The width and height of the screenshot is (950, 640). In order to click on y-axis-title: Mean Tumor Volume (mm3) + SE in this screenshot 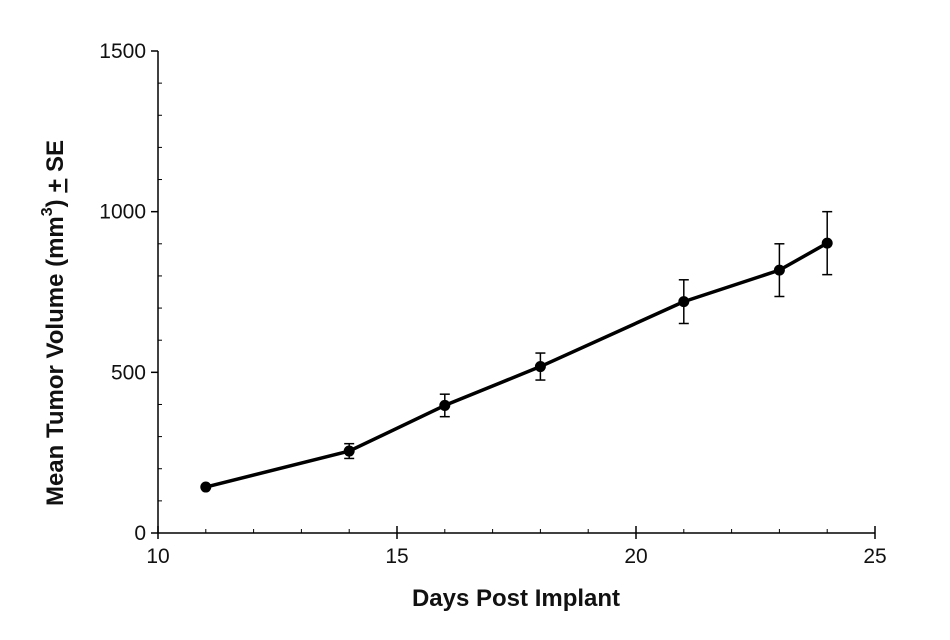, I will do `click(54, 323)`.